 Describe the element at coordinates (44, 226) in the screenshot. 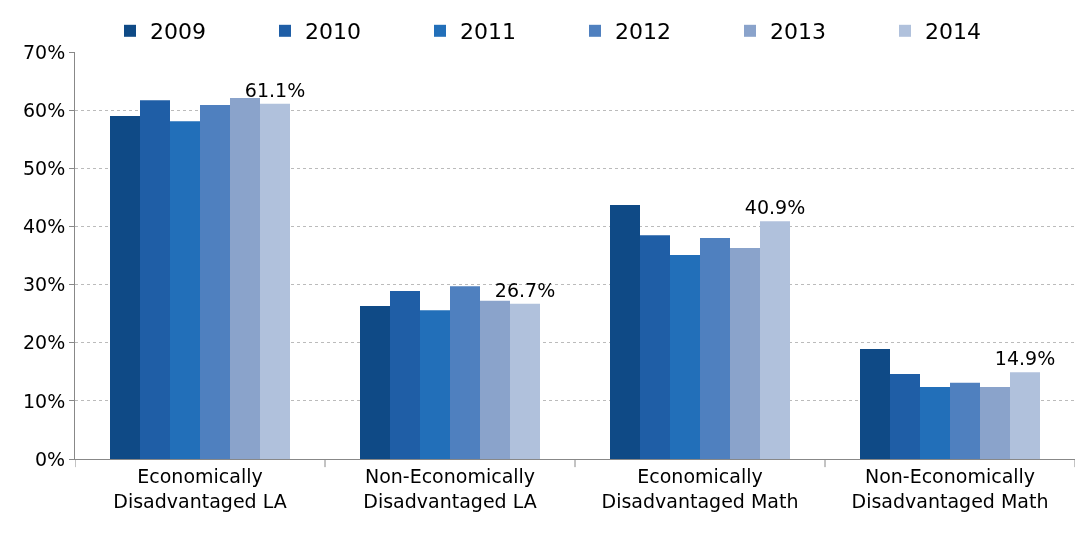

I see `y-tick-label: 40%` at that location.